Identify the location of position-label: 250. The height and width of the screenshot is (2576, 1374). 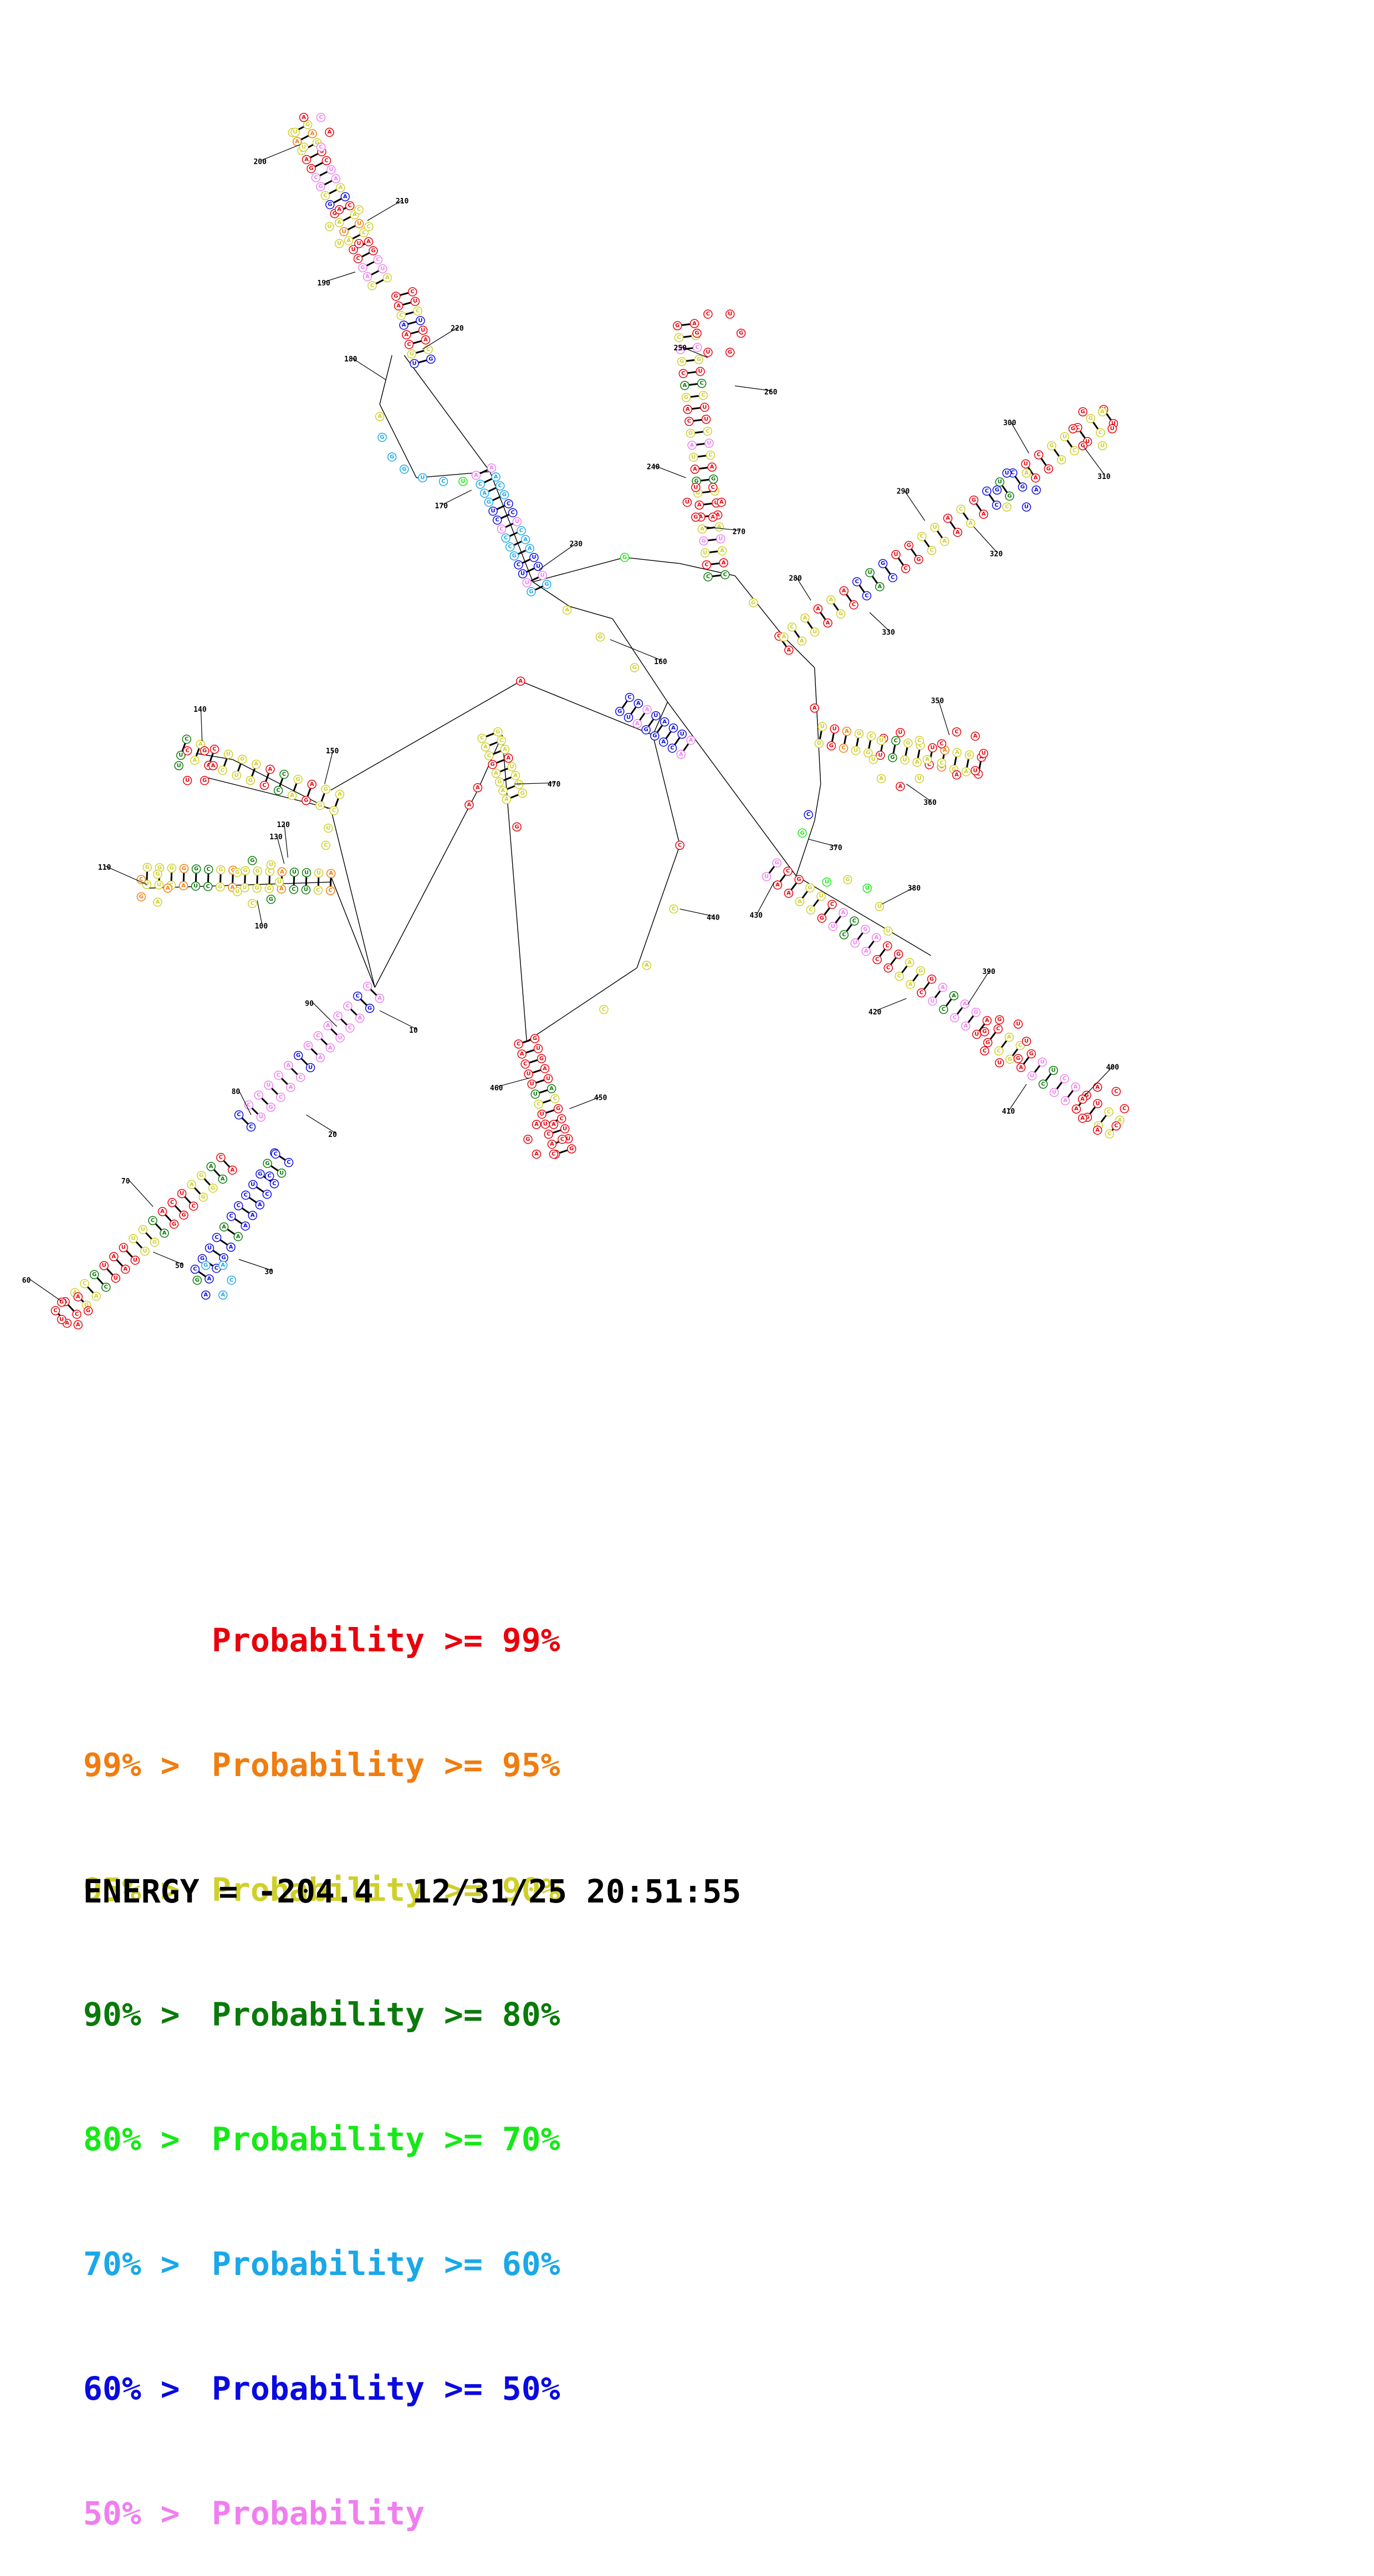
(680, 348).